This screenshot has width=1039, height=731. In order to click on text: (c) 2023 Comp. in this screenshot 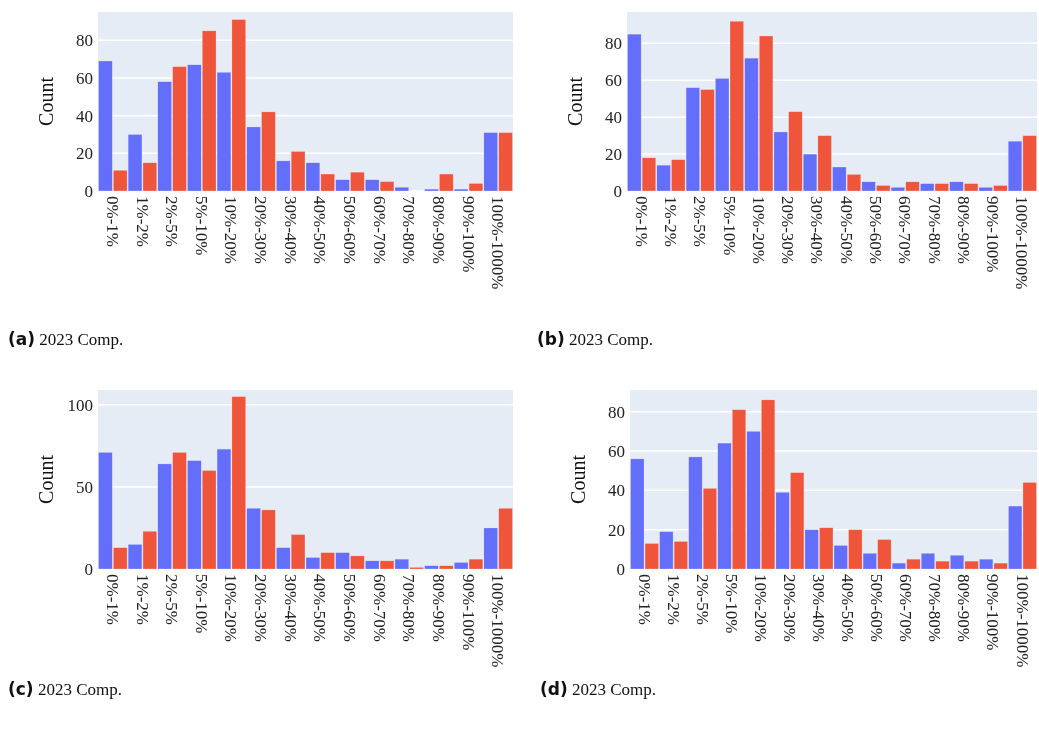, I will do `click(65, 689)`.